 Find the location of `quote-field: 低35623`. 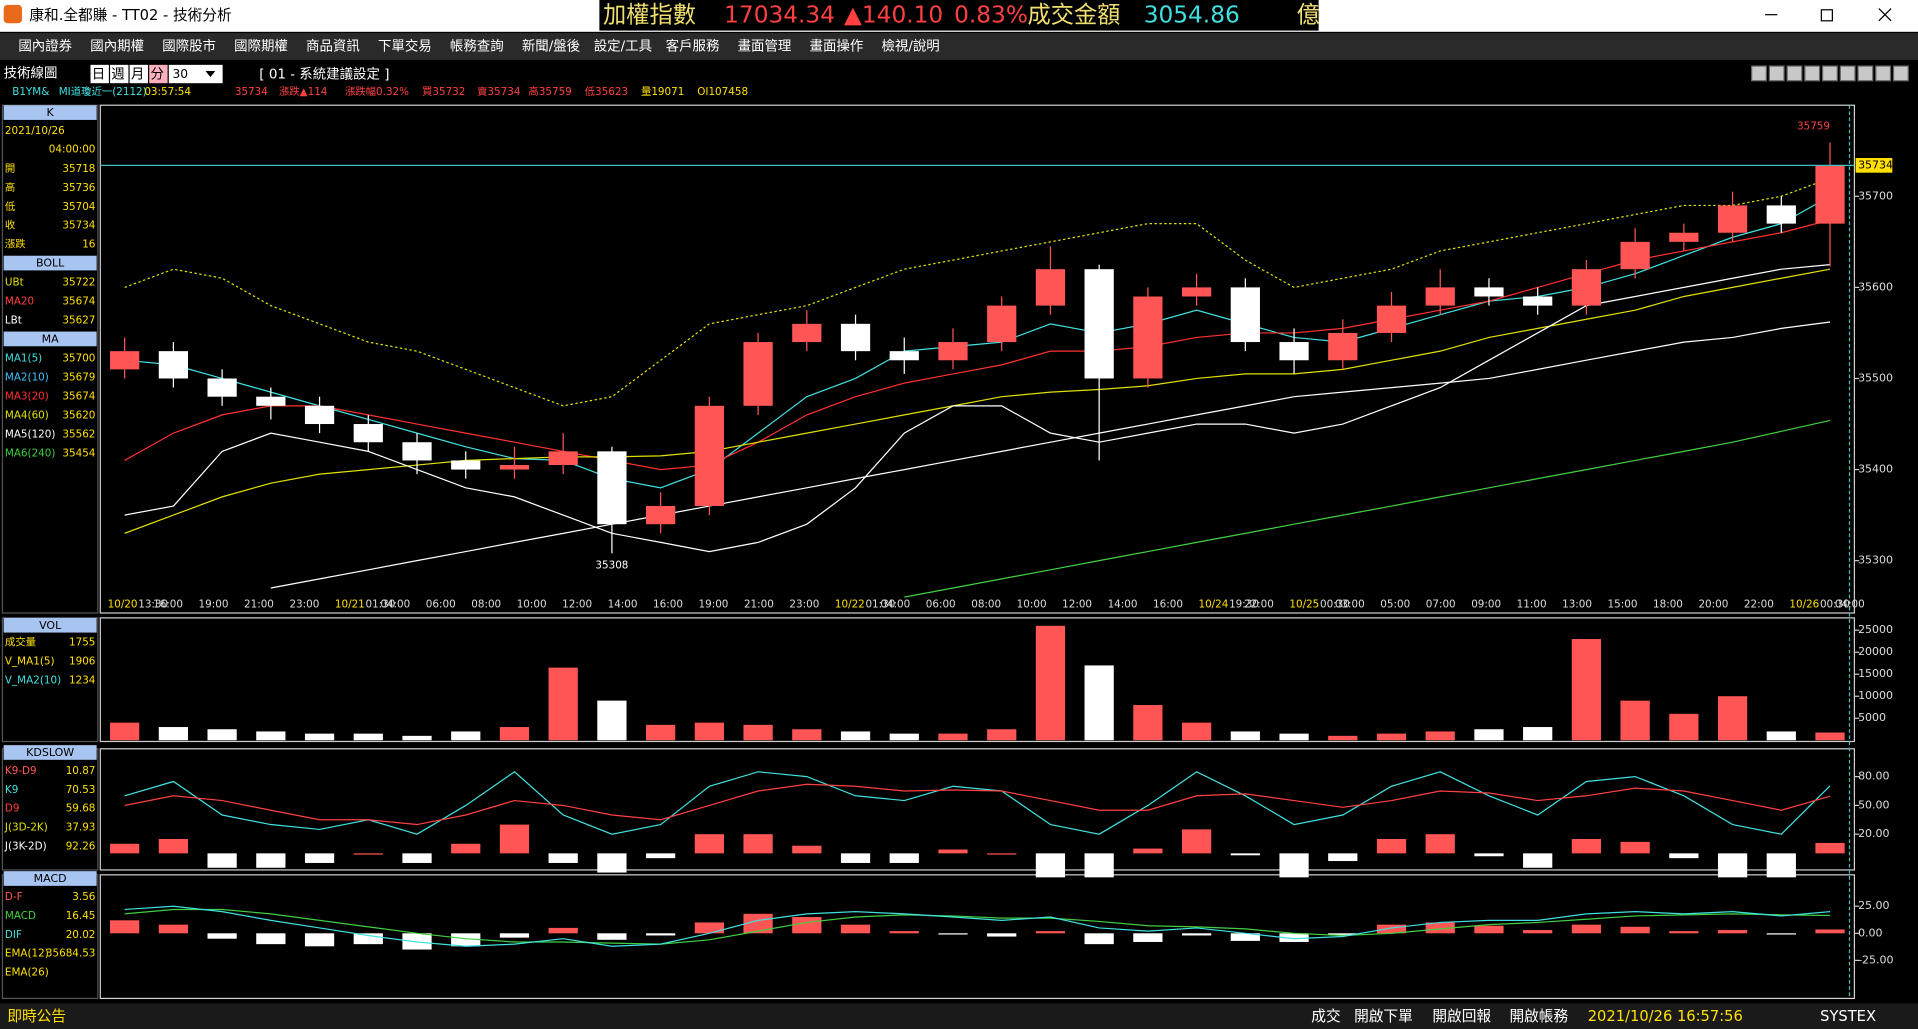

quote-field: 低35623 is located at coordinates (606, 91).